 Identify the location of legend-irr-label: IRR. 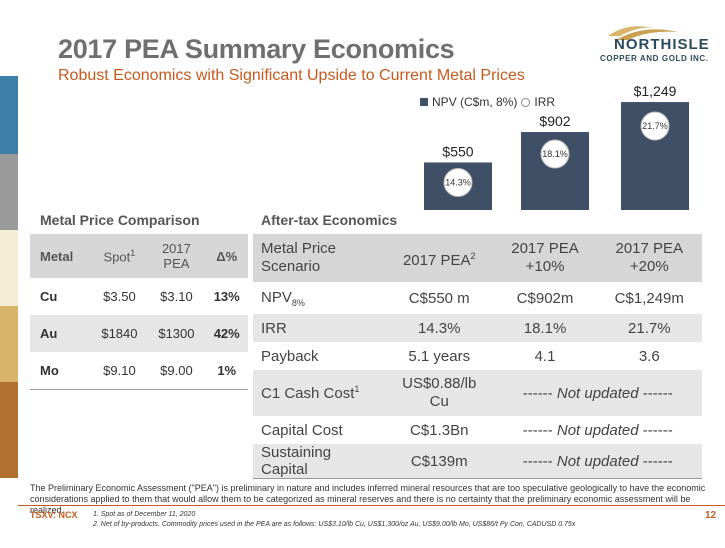
(545, 102).